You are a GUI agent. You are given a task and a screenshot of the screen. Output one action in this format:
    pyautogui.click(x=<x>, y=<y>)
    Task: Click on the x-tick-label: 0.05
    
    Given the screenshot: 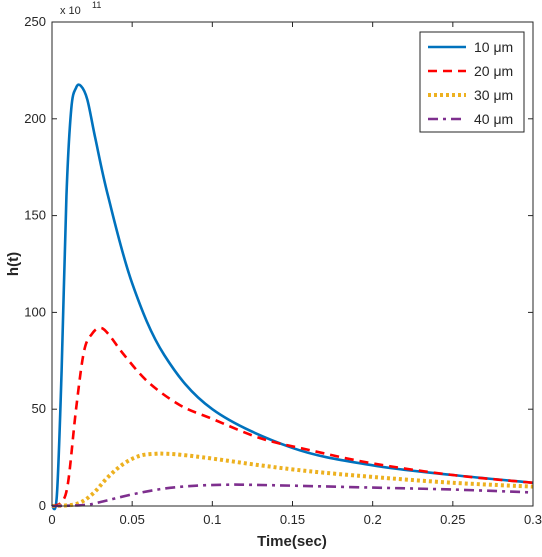 What is the action you would take?
    pyautogui.click(x=132, y=519)
    